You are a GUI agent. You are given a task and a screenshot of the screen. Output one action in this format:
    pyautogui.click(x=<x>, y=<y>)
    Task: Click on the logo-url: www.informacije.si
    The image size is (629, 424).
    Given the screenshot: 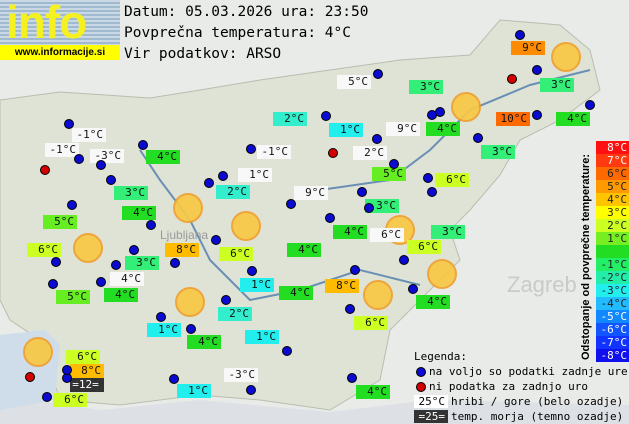 What is the action you would take?
    pyautogui.click(x=60, y=52)
    